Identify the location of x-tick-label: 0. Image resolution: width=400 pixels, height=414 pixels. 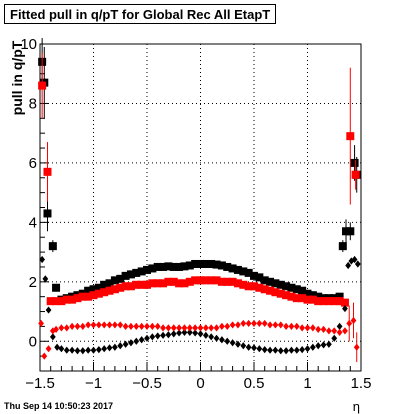
(200, 383).